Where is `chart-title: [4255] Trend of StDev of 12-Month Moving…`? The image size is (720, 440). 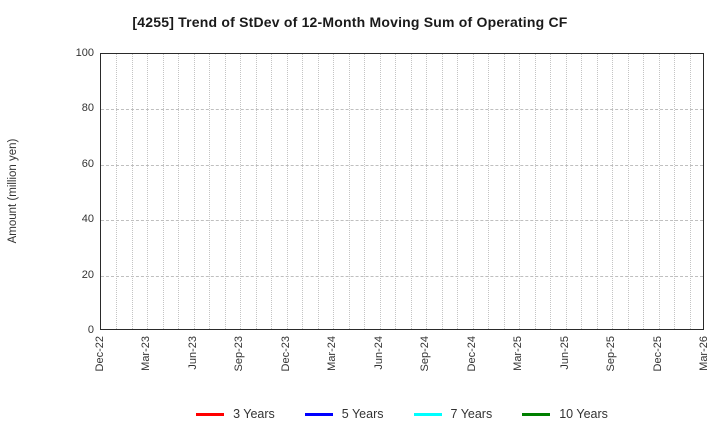
chart-title: [4255] Trend of StDev of 12-Month Moving… is located at coordinates (350, 22).